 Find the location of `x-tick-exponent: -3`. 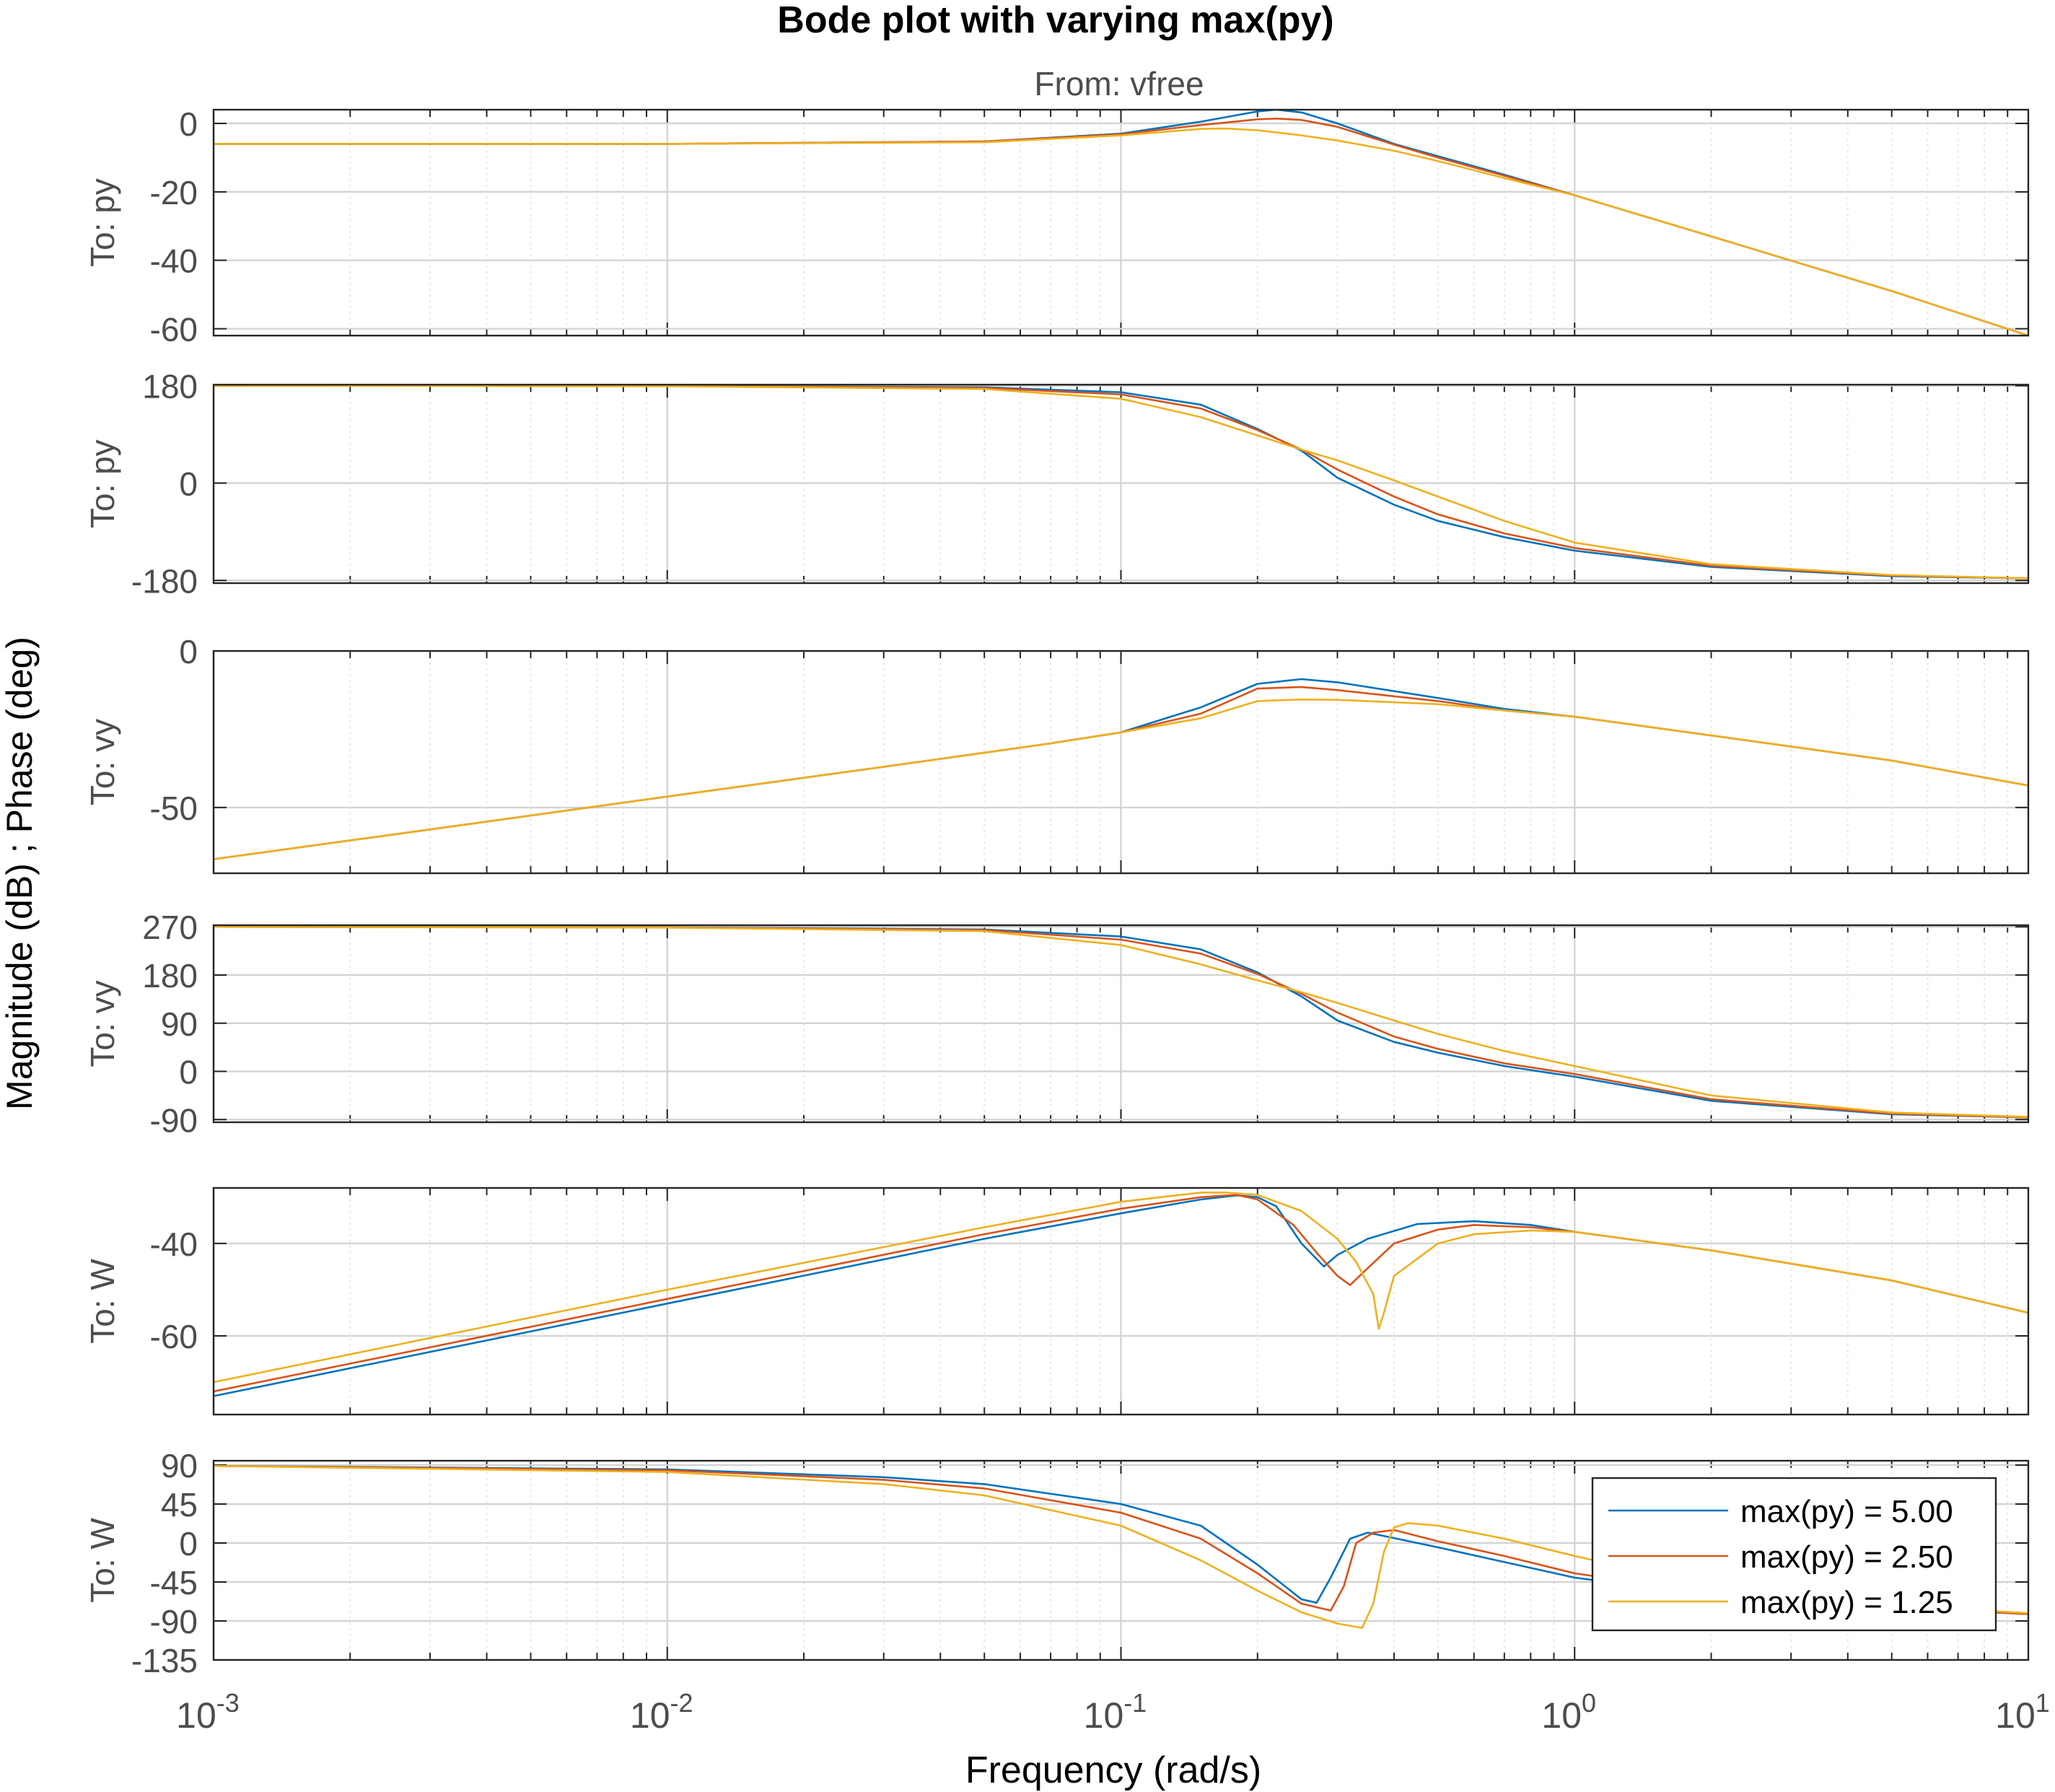

x-tick-exponent: -3 is located at coordinates (228, 1703).